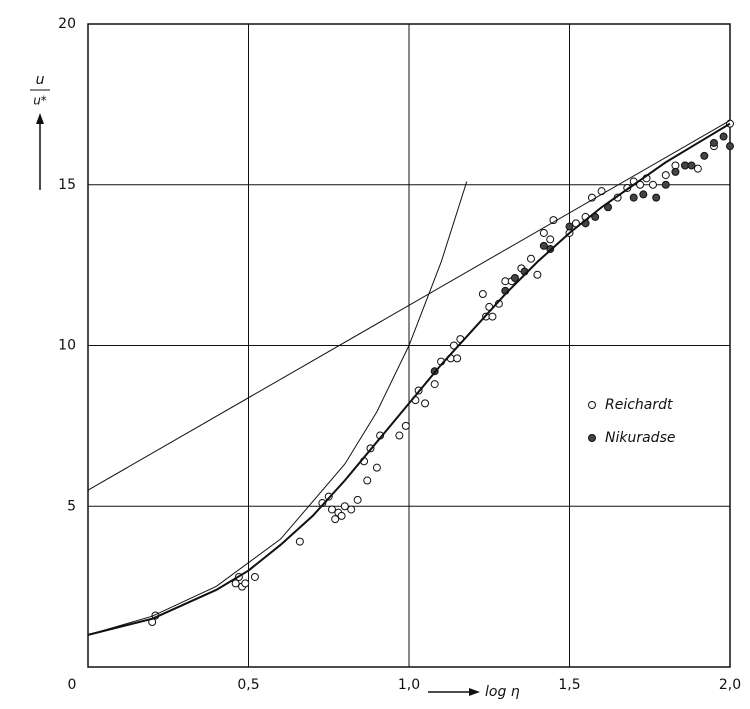 This screenshot has height=709, width=750. What do you see at coordinates (67, 24) in the screenshot?
I see `y-tick-label: 20` at bounding box center [67, 24].